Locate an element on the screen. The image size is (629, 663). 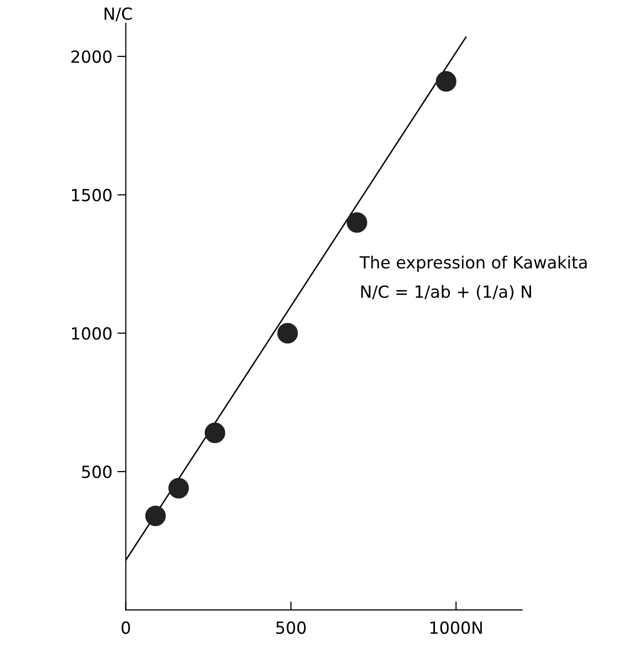
y-tick-label: 1000 is located at coordinates (92, 333).